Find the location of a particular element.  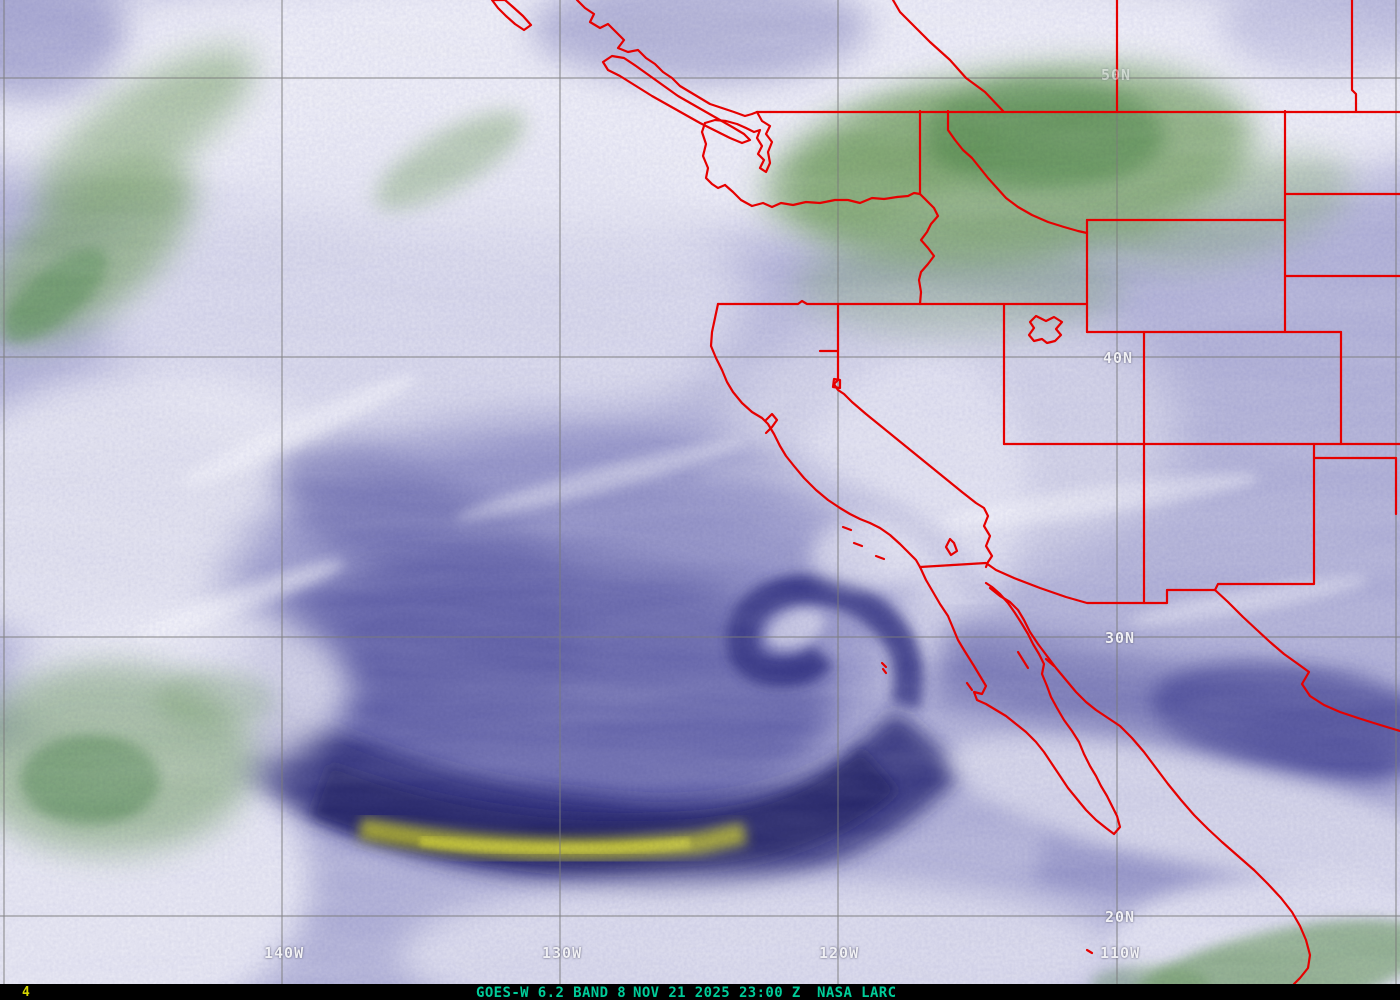

lon-label-140w: 140W is located at coordinates (284, 953).